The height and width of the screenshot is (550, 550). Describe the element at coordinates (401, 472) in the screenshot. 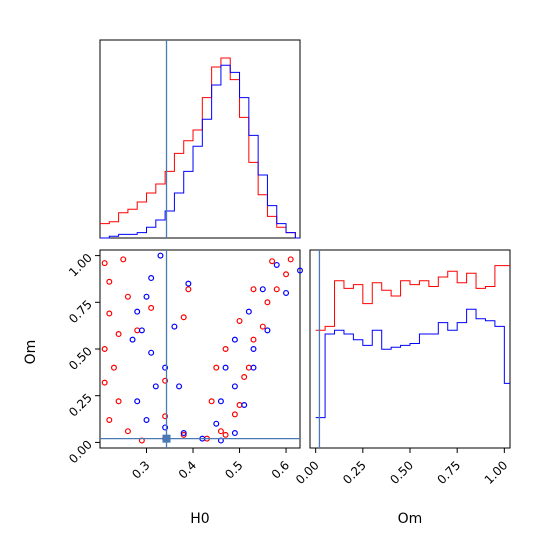

I see `om-x-tick-label-2: 0.50` at that location.